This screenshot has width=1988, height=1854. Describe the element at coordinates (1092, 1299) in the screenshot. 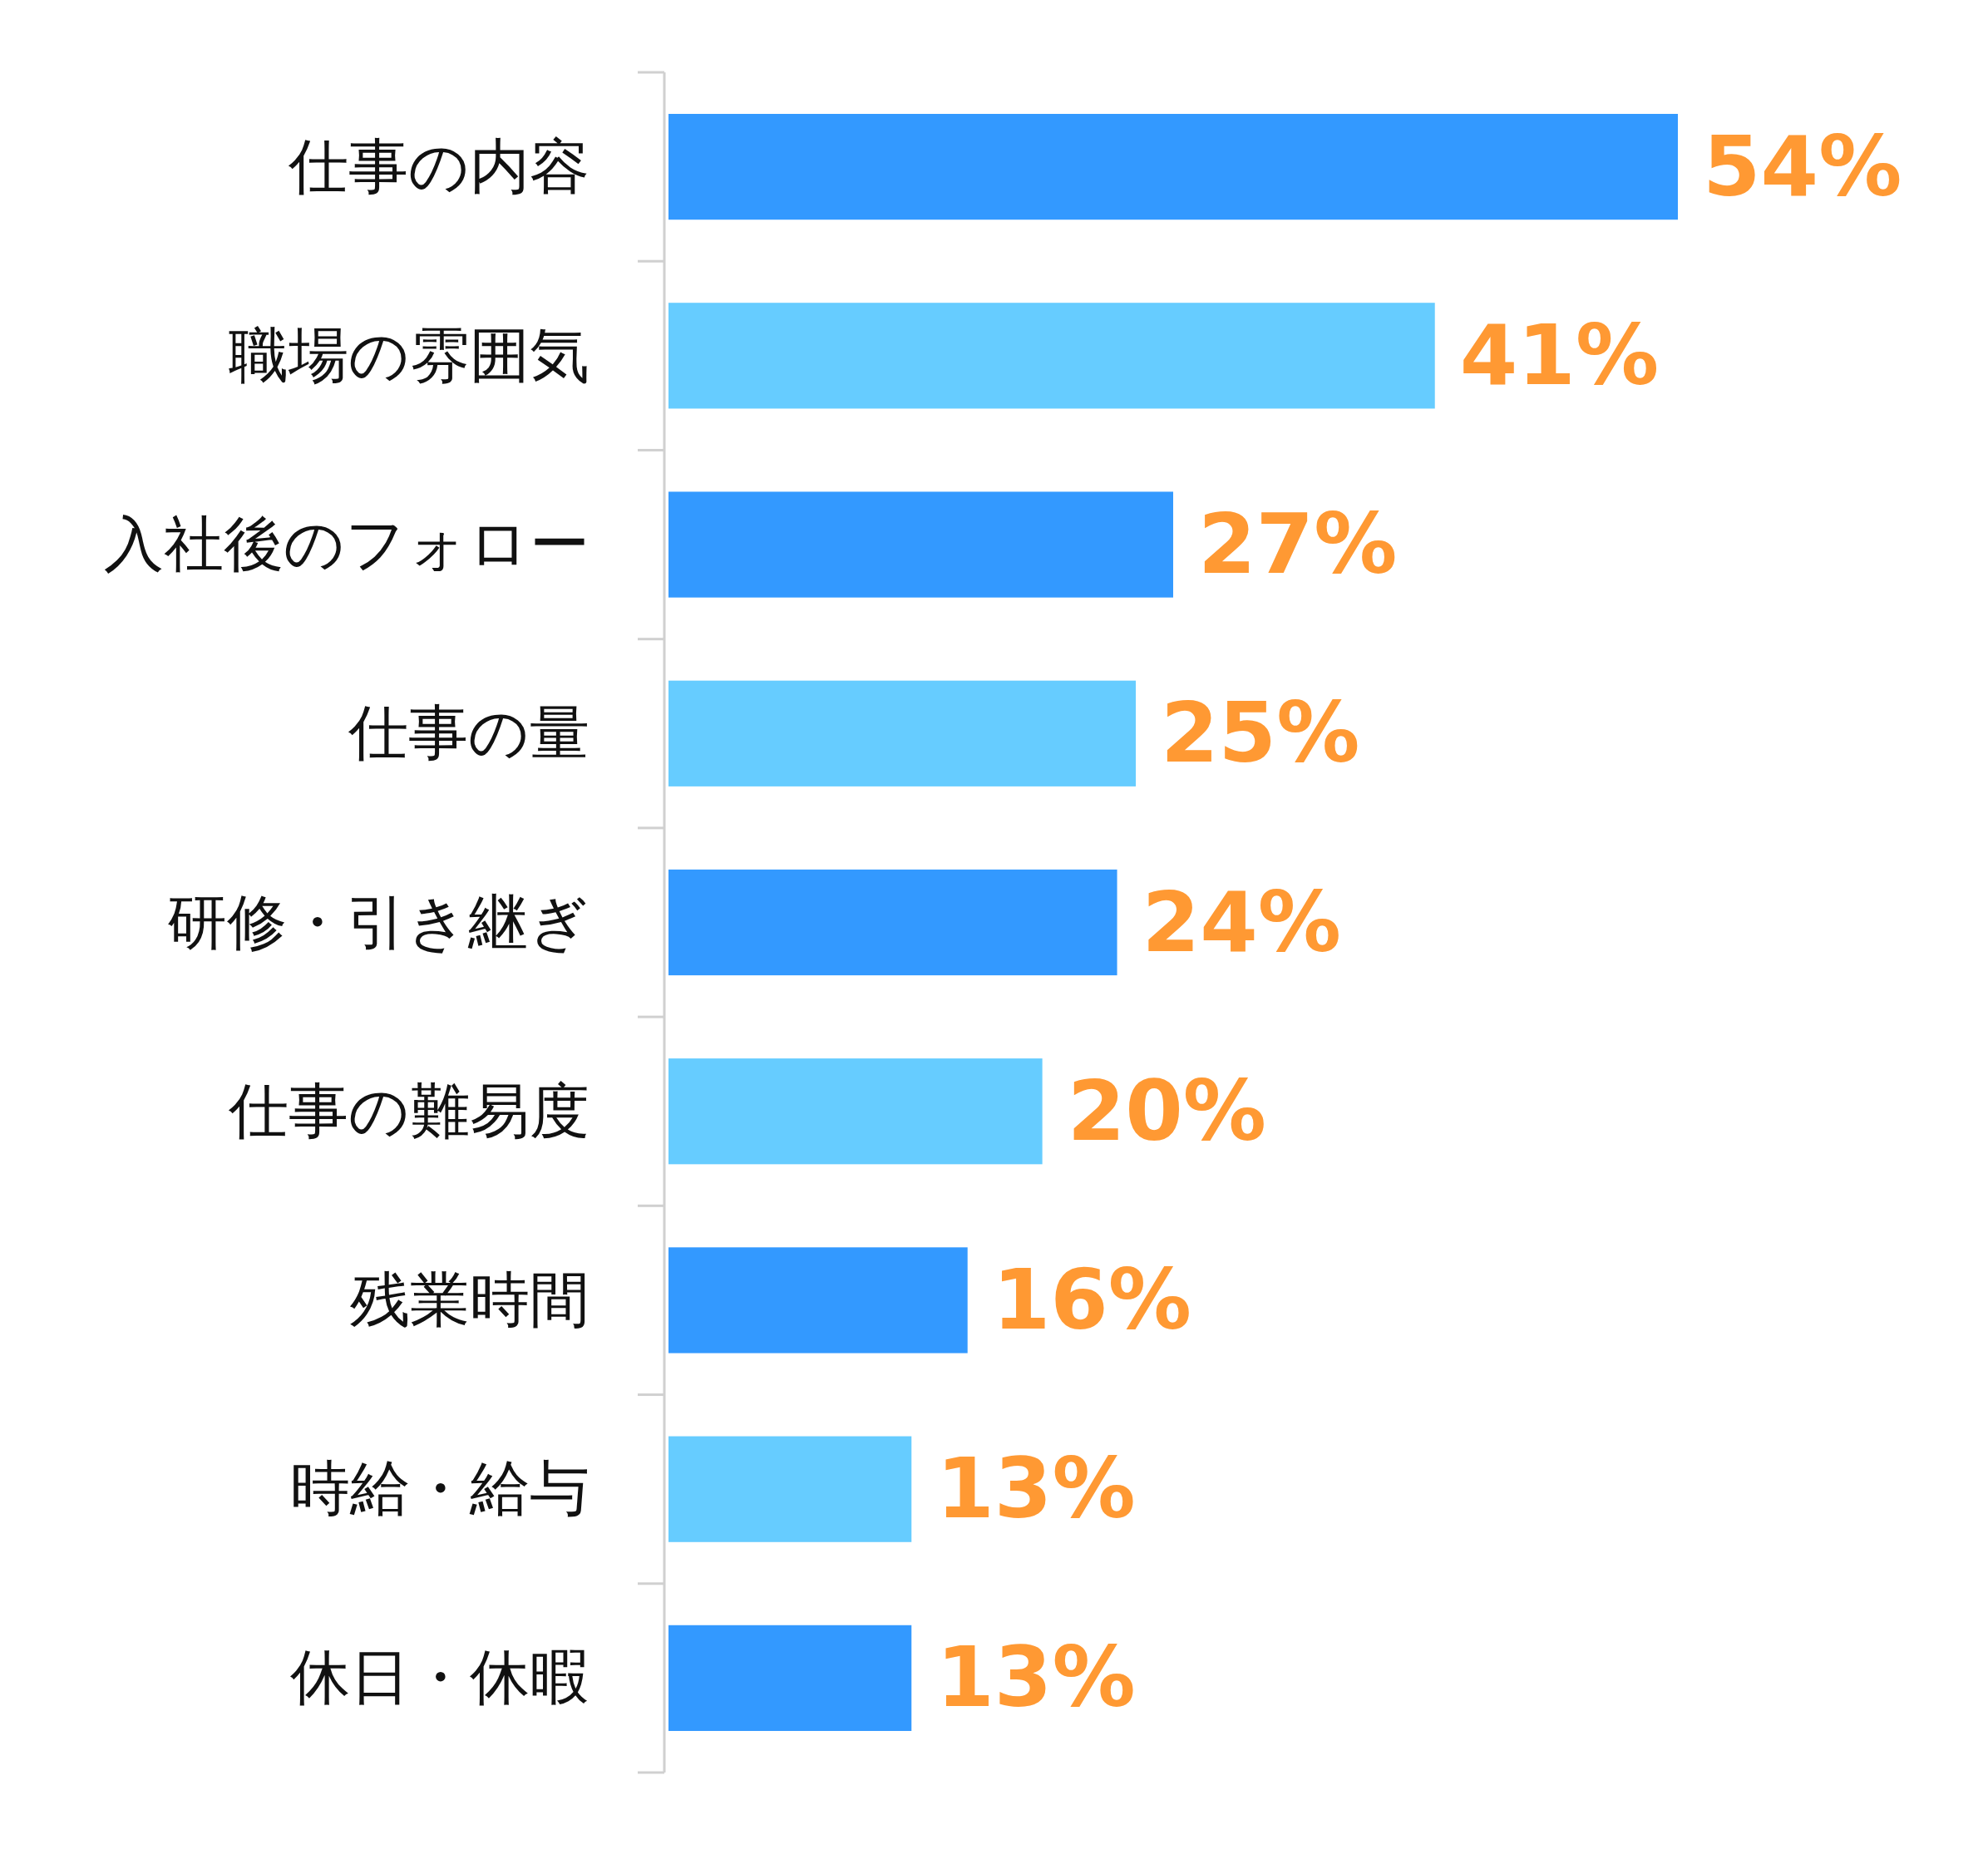

I see `data-label: 16%` at that location.